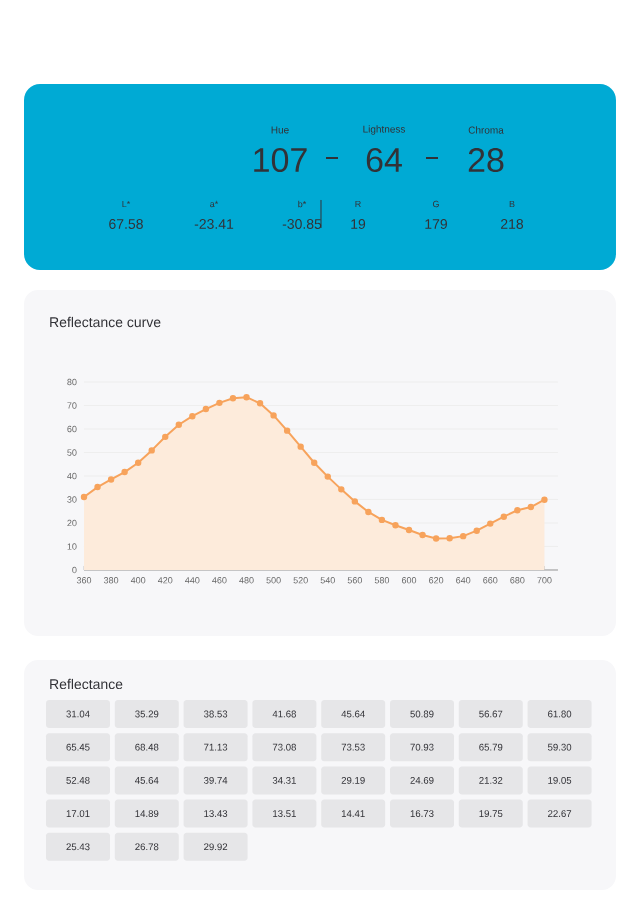  Describe the element at coordinates (486, 160) in the screenshot. I see `text: 28` at that location.